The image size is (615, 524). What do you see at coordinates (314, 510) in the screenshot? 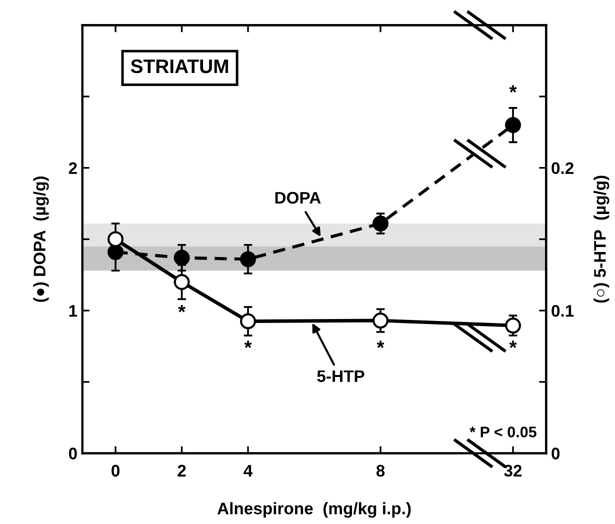
I see `x-axis-title: Alnespirone (mg/kg i.p.)` at bounding box center [314, 510].